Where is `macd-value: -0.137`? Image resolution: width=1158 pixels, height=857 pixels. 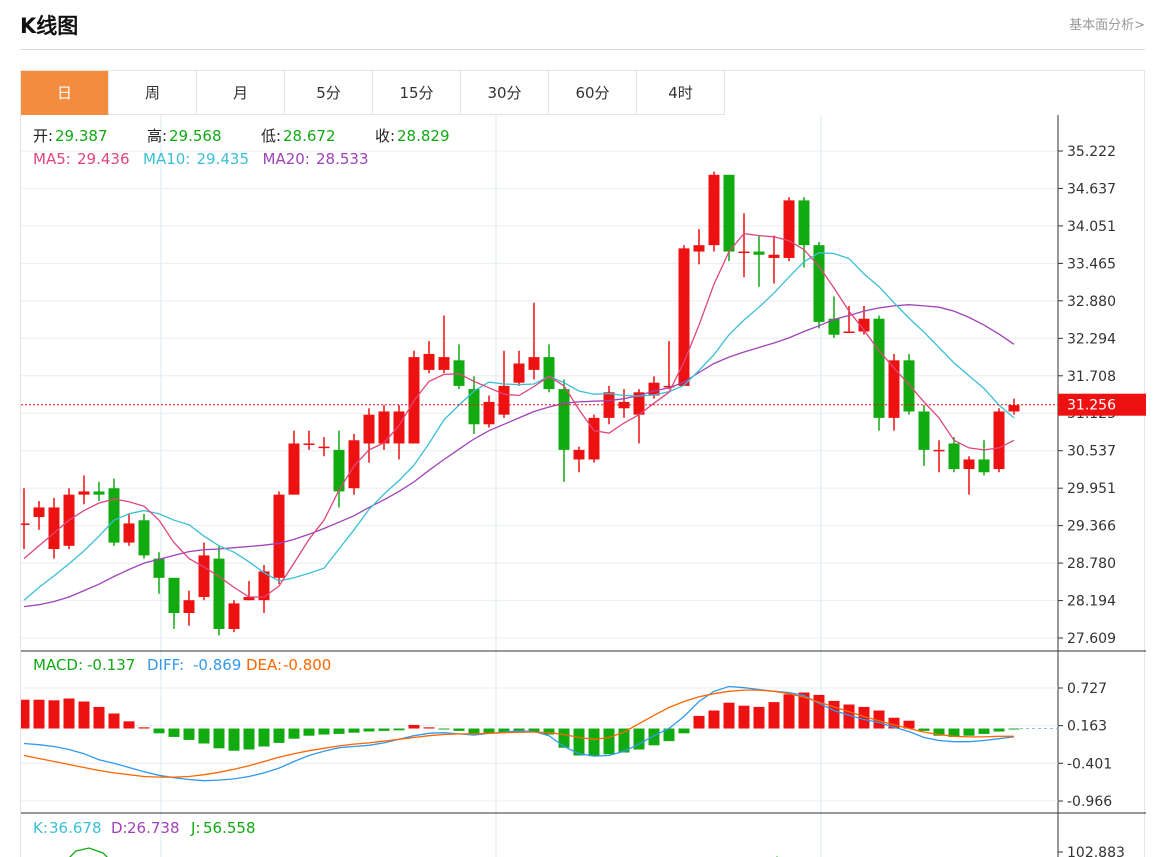
macd-value: -0.137 is located at coordinates (111, 665).